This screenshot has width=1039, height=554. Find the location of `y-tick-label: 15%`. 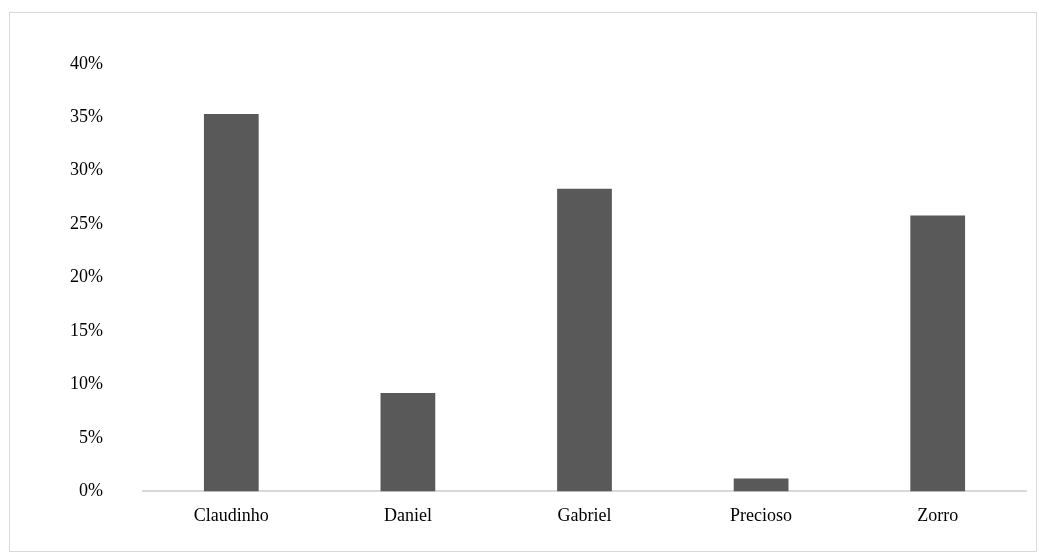

y-tick-label: 15% is located at coordinates (86, 329).